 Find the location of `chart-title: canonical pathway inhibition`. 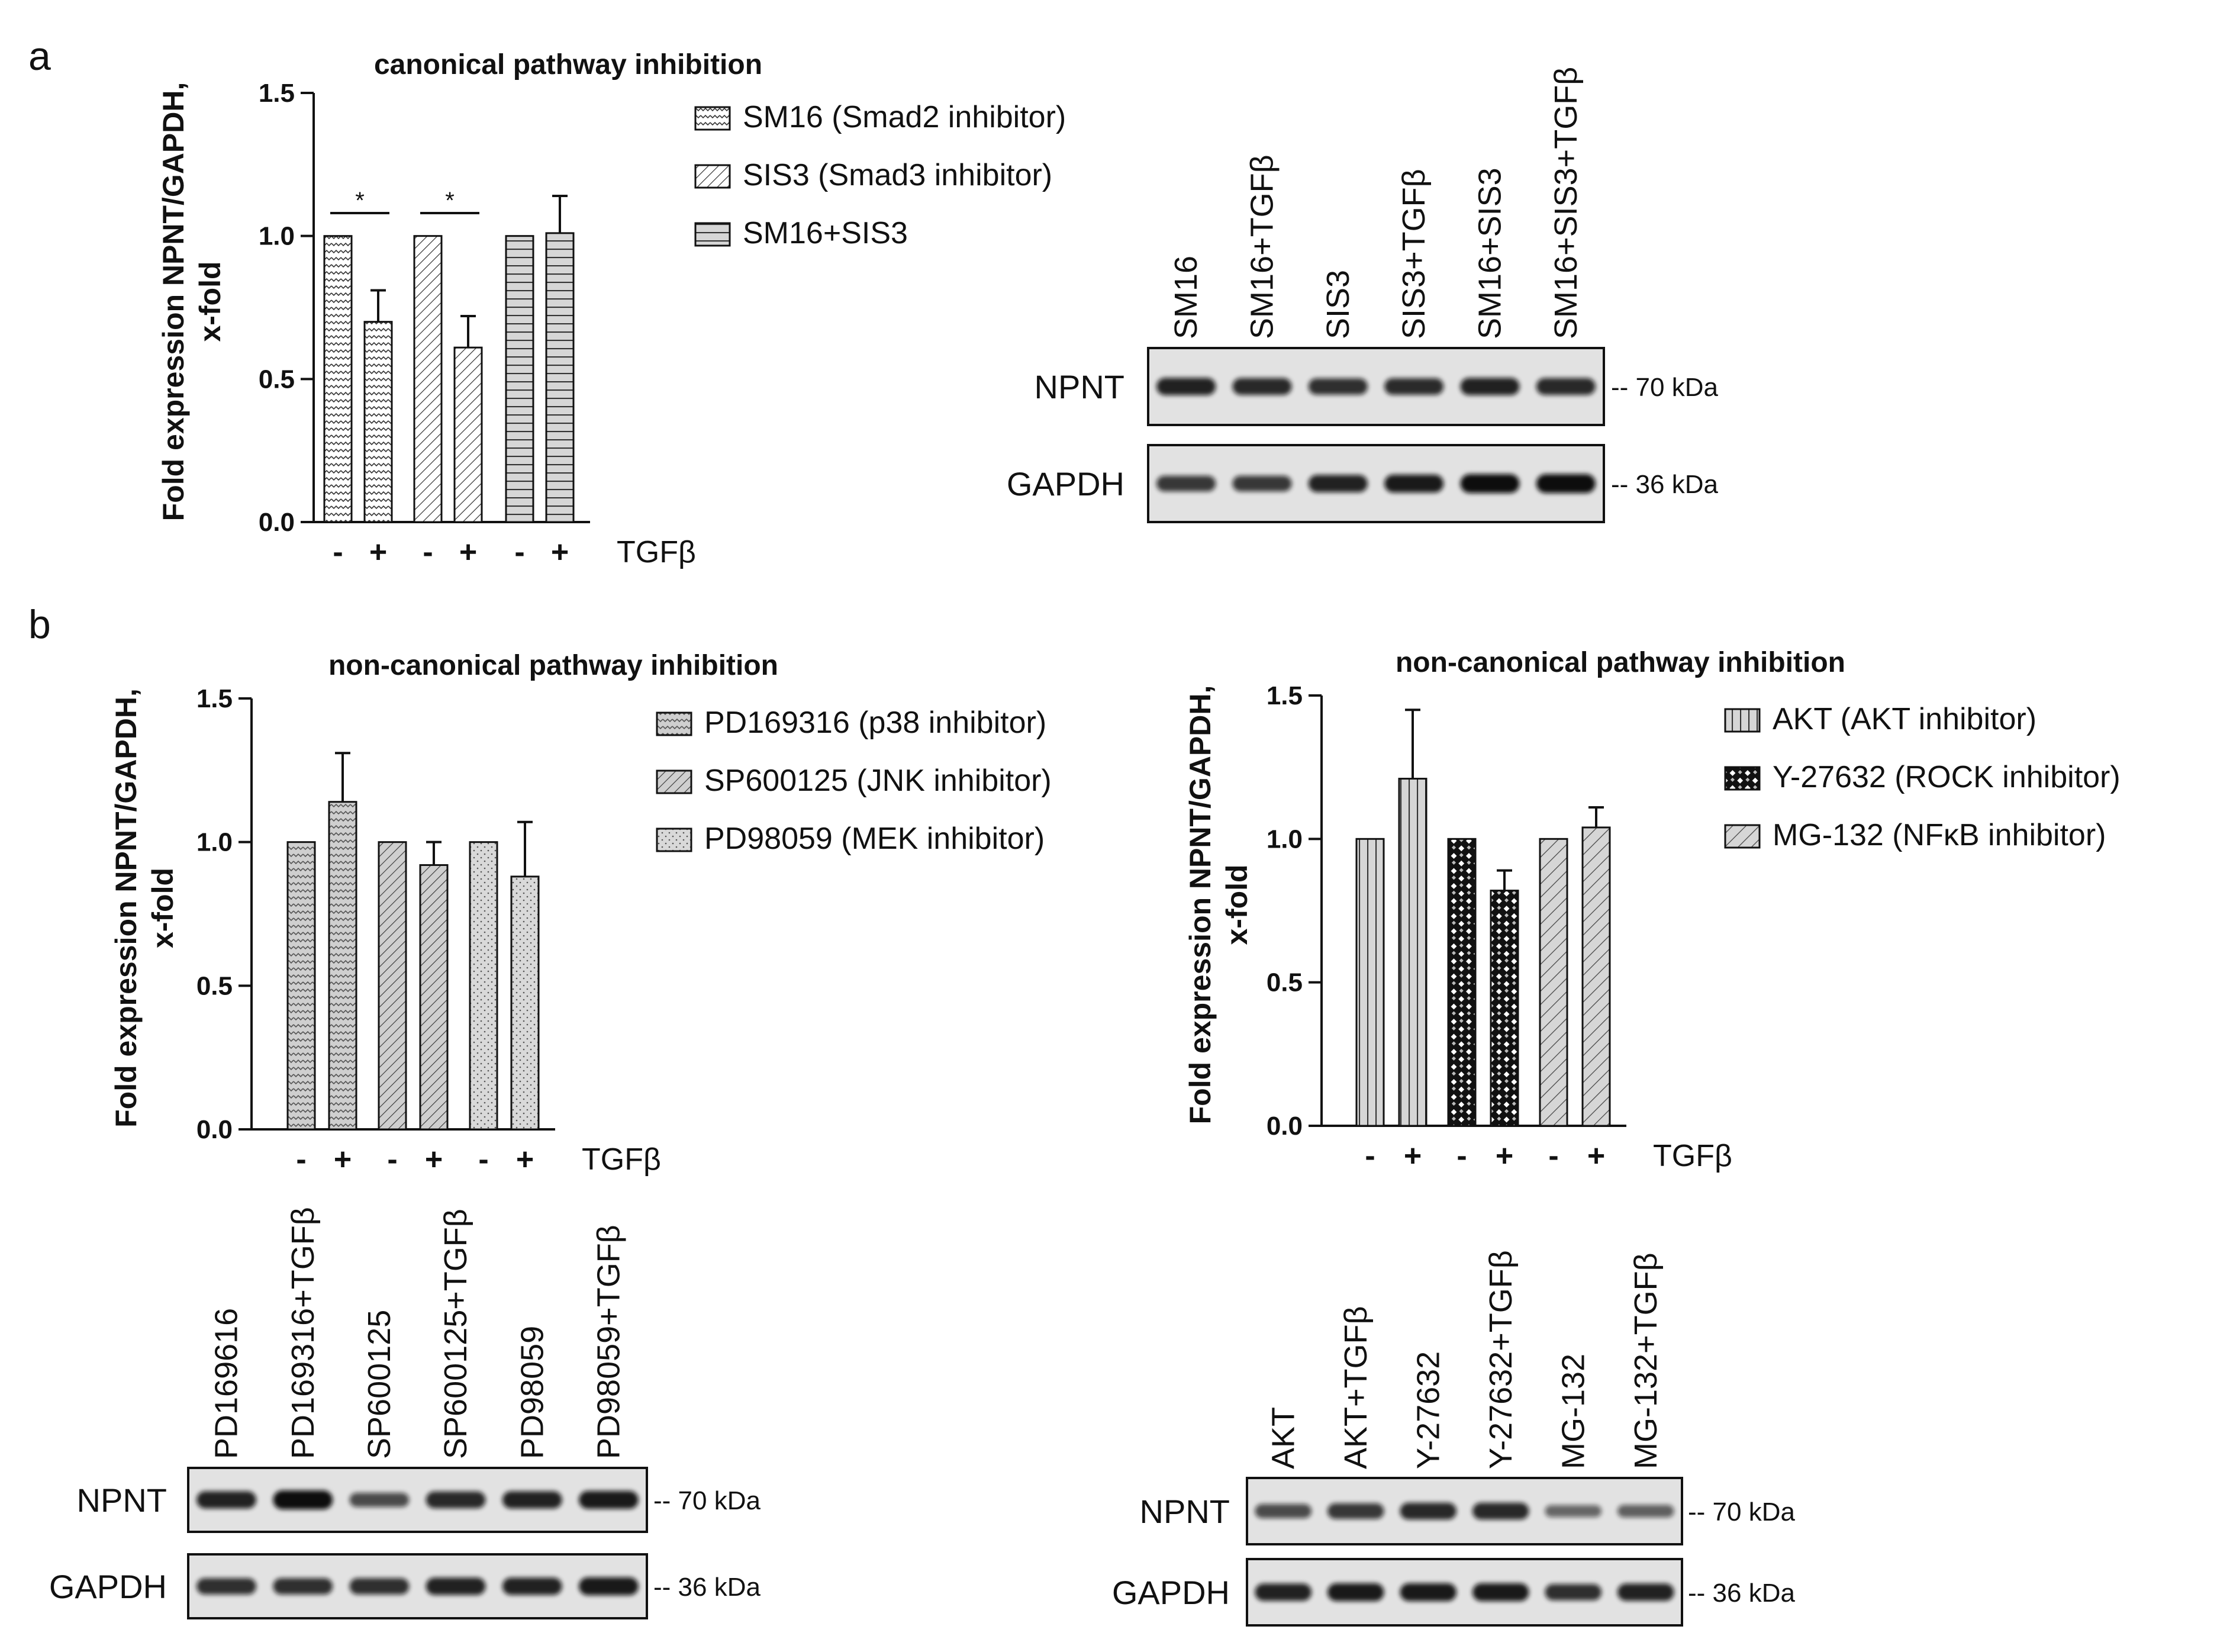

chart-title: canonical pathway inhibition is located at coordinates (568, 64).